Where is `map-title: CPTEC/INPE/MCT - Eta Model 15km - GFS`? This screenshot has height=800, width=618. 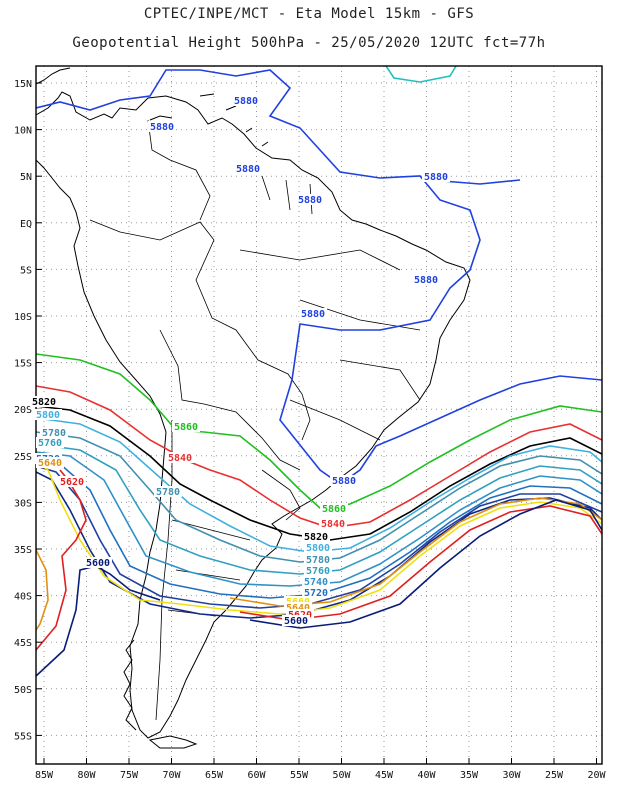
map-title: CPTEC/INPE/MCT - Eta Model 15km - GFS is located at coordinates (309, 14).